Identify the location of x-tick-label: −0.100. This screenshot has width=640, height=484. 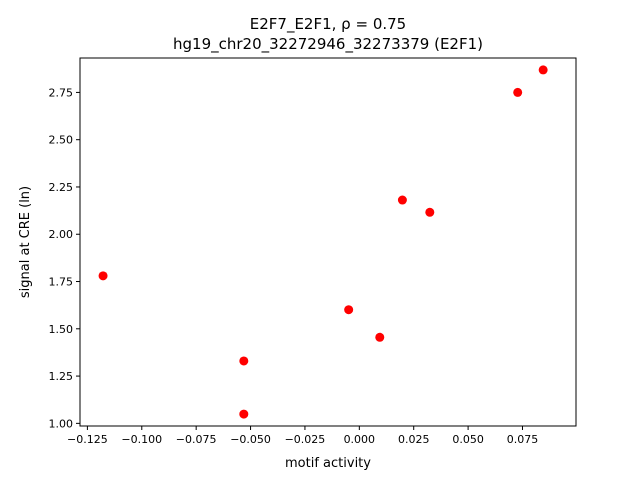
(141, 439).